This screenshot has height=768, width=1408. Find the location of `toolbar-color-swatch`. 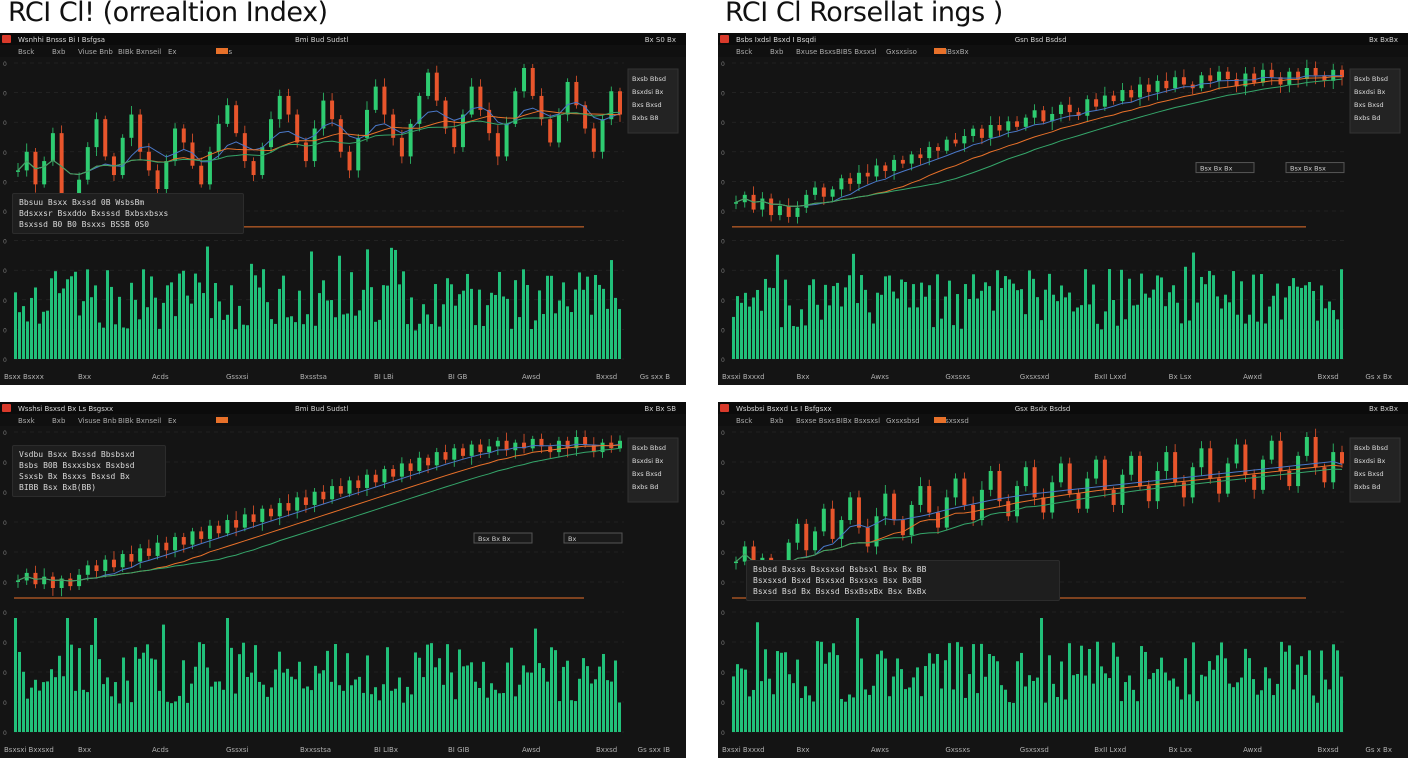

toolbar-color-swatch is located at coordinates (940, 420).